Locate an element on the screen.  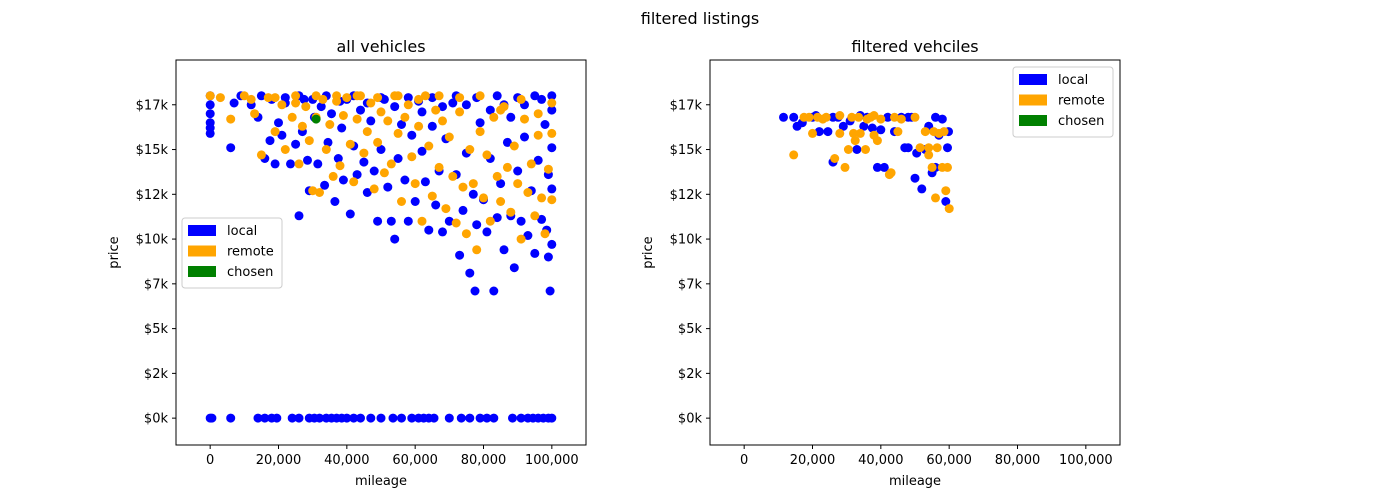
x-tick-label: 0 is located at coordinates (210, 460).